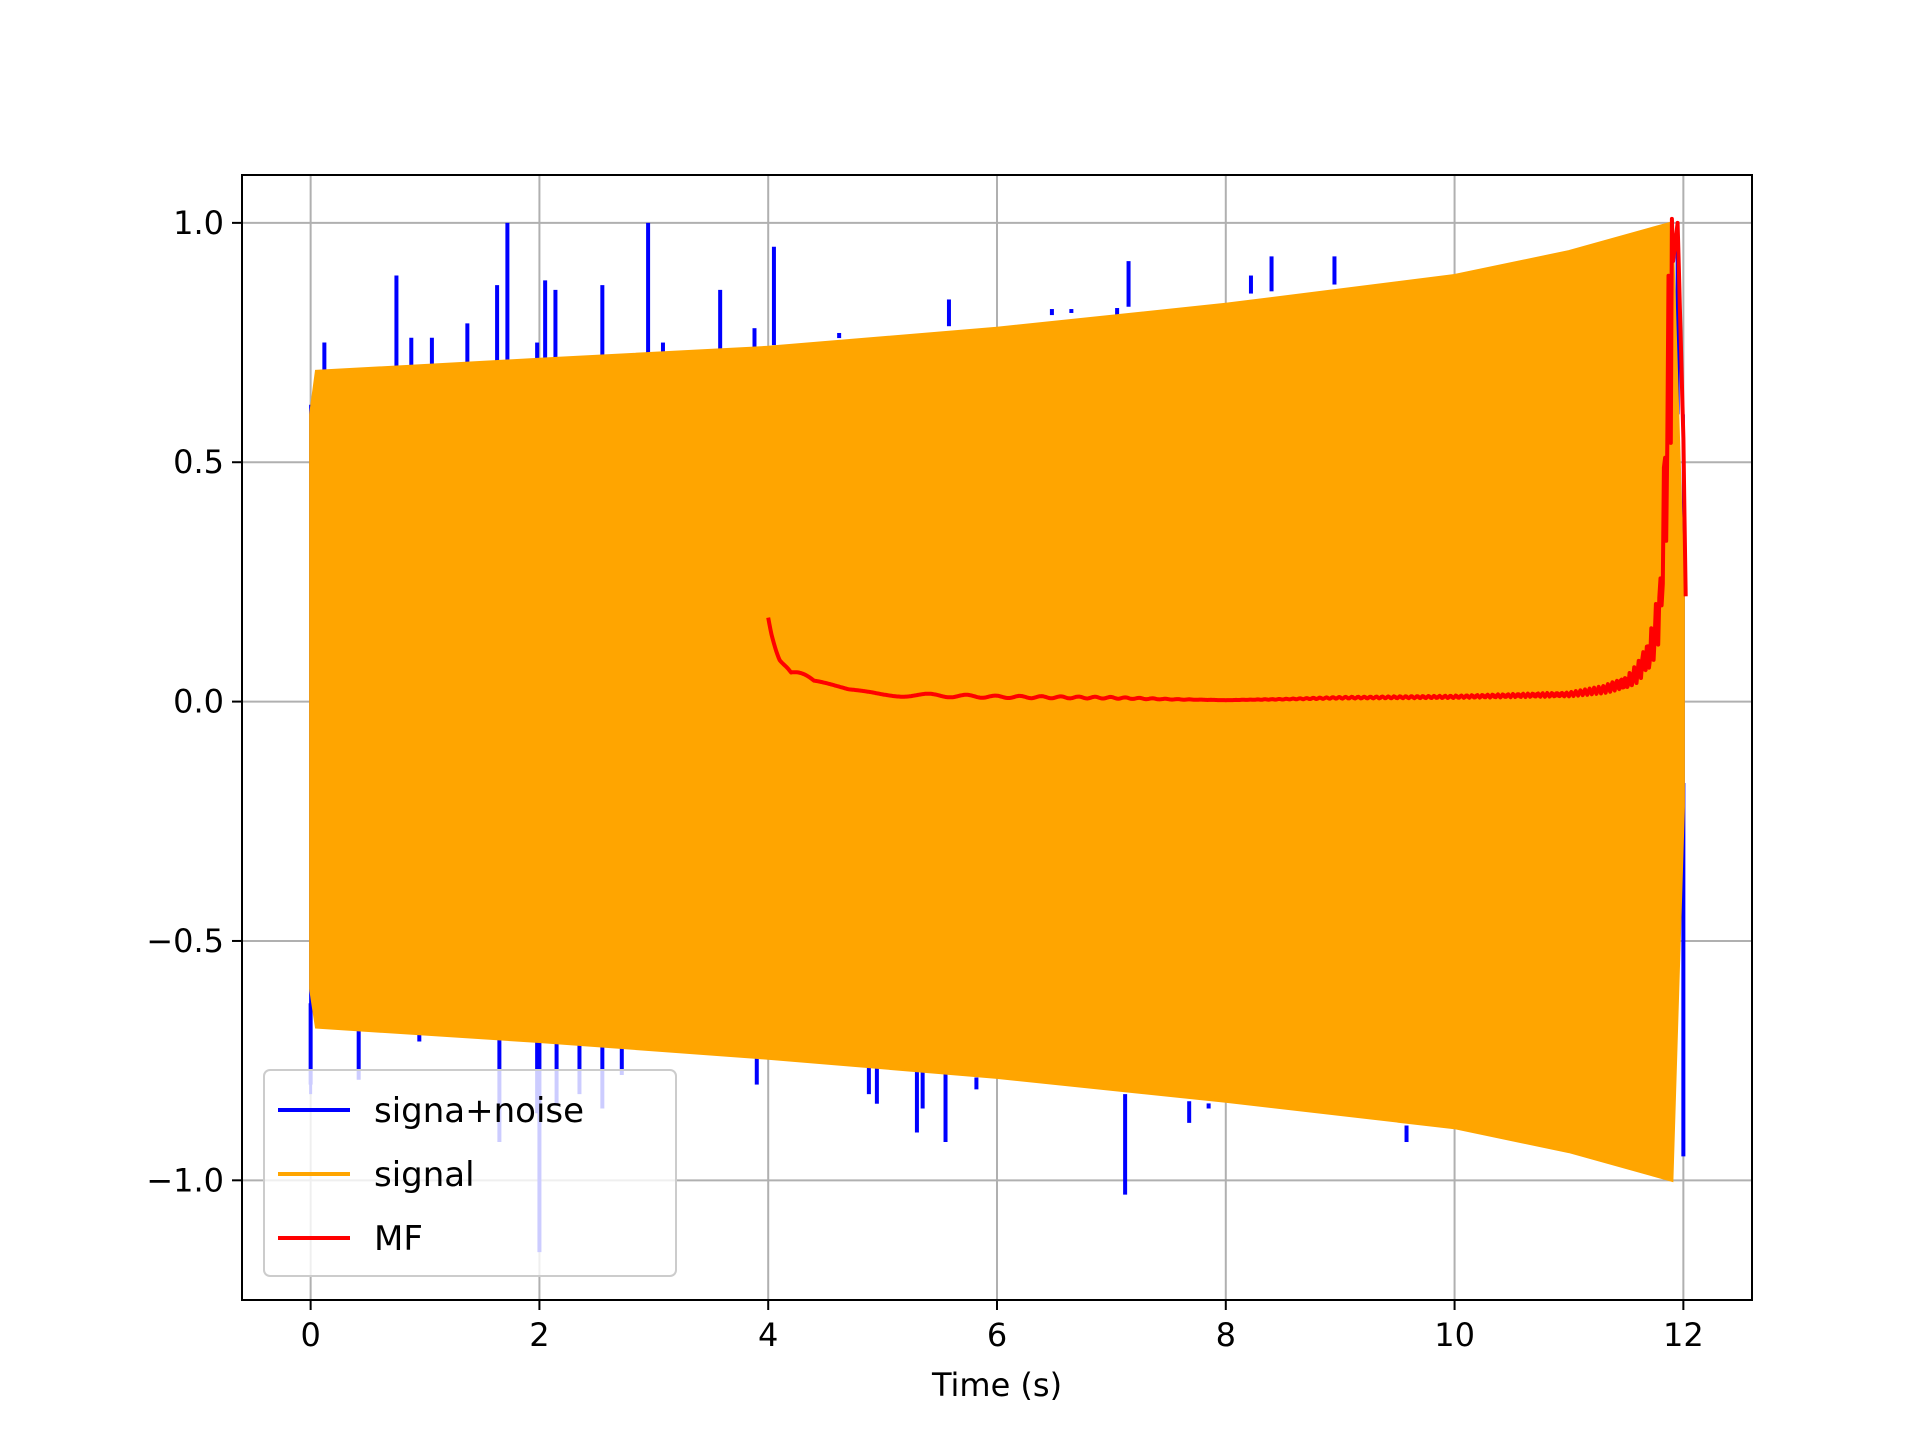 This screenshot has height=1440, width=1920. I want to click on y-axis: −1.0 −0.5 0.0 0.5 1.0, so click(194, 701).